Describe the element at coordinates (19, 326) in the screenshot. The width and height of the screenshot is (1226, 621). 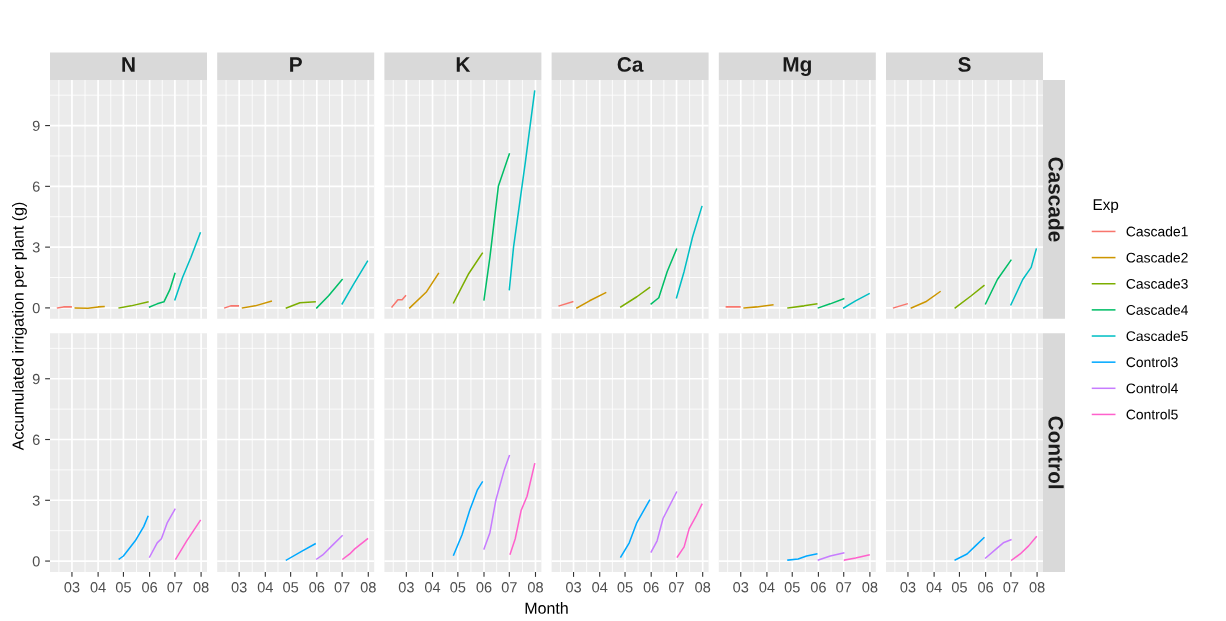
I see `y-axis-title: Accumulated irrigation per plant (g)` at that location.